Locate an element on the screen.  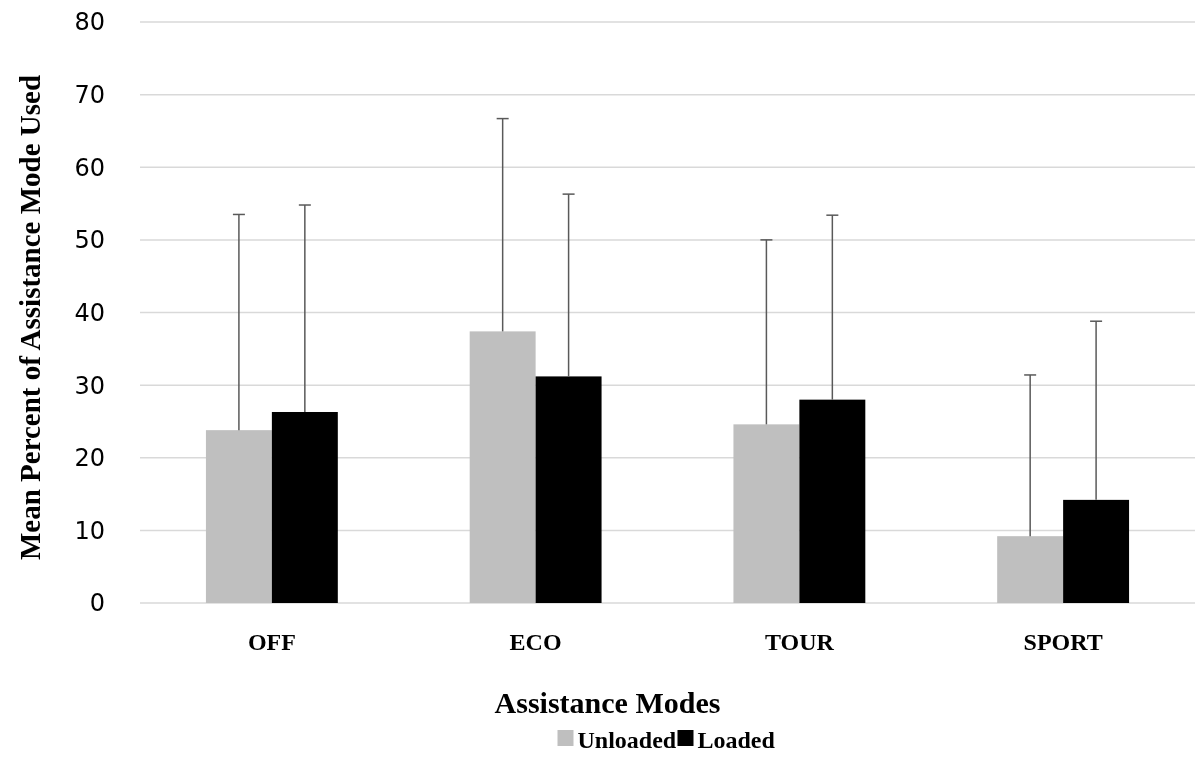
y-tick-label: 10 is located at coordinates (89, 530).